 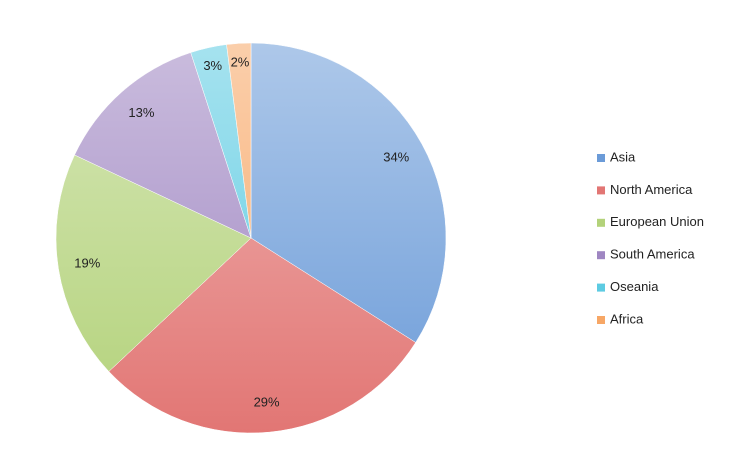 What do you see at coordinates (267, 401) in the screenshot?
I see `data-label: 29%` at bounding box center [267, 401].